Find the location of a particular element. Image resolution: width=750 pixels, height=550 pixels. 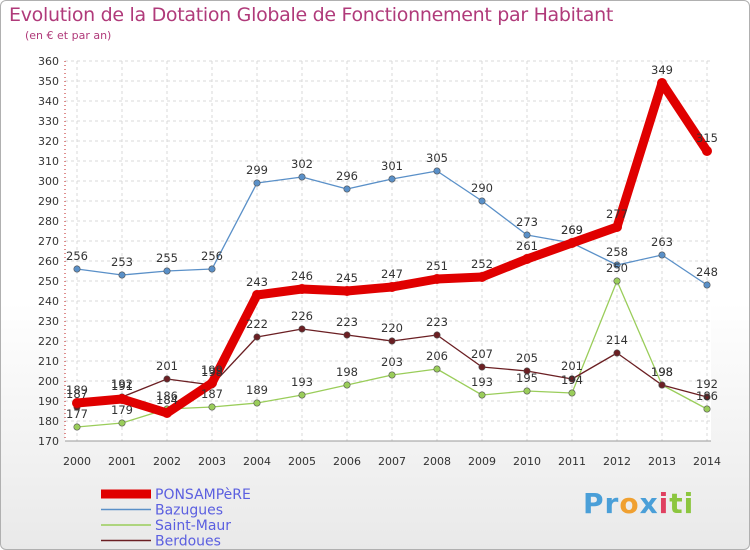

y-tick-label: 170 is located at coordinates (48, 441).